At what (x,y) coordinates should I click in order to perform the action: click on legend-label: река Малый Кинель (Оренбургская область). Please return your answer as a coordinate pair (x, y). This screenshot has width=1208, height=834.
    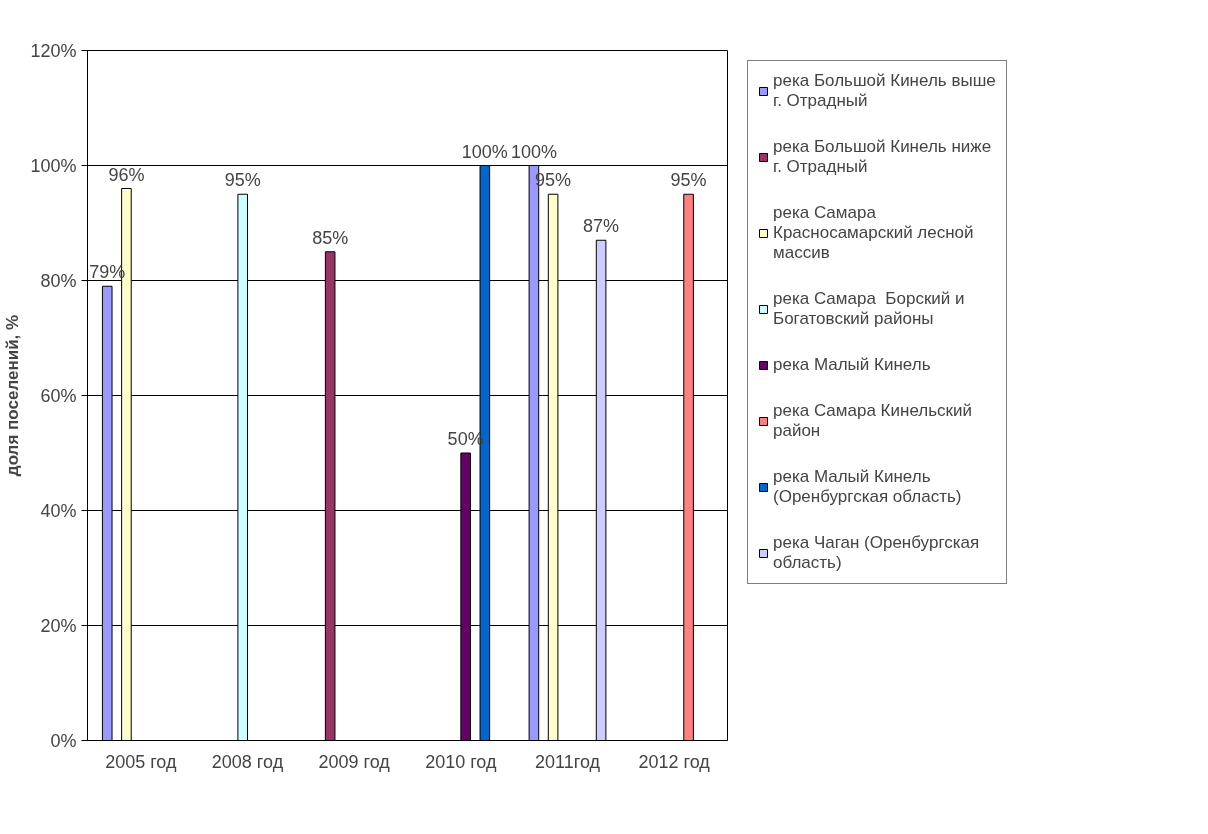
    Looking at the image, I should click on (867, 487).